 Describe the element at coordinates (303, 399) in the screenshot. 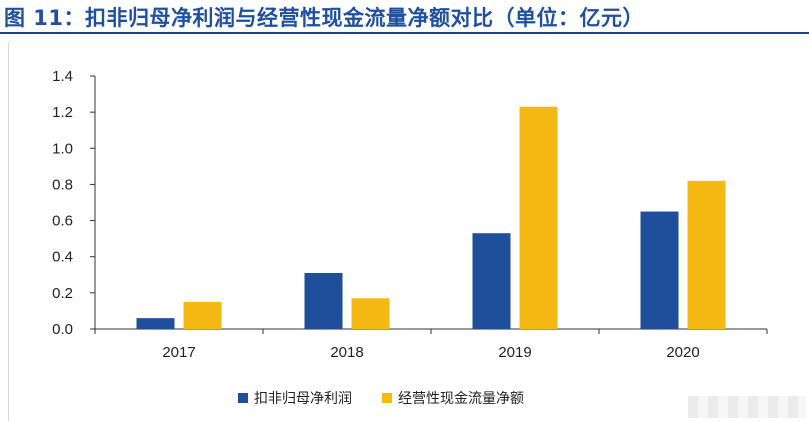

I see `legend-label-net-profit: 扣非归母净利润` at that location.